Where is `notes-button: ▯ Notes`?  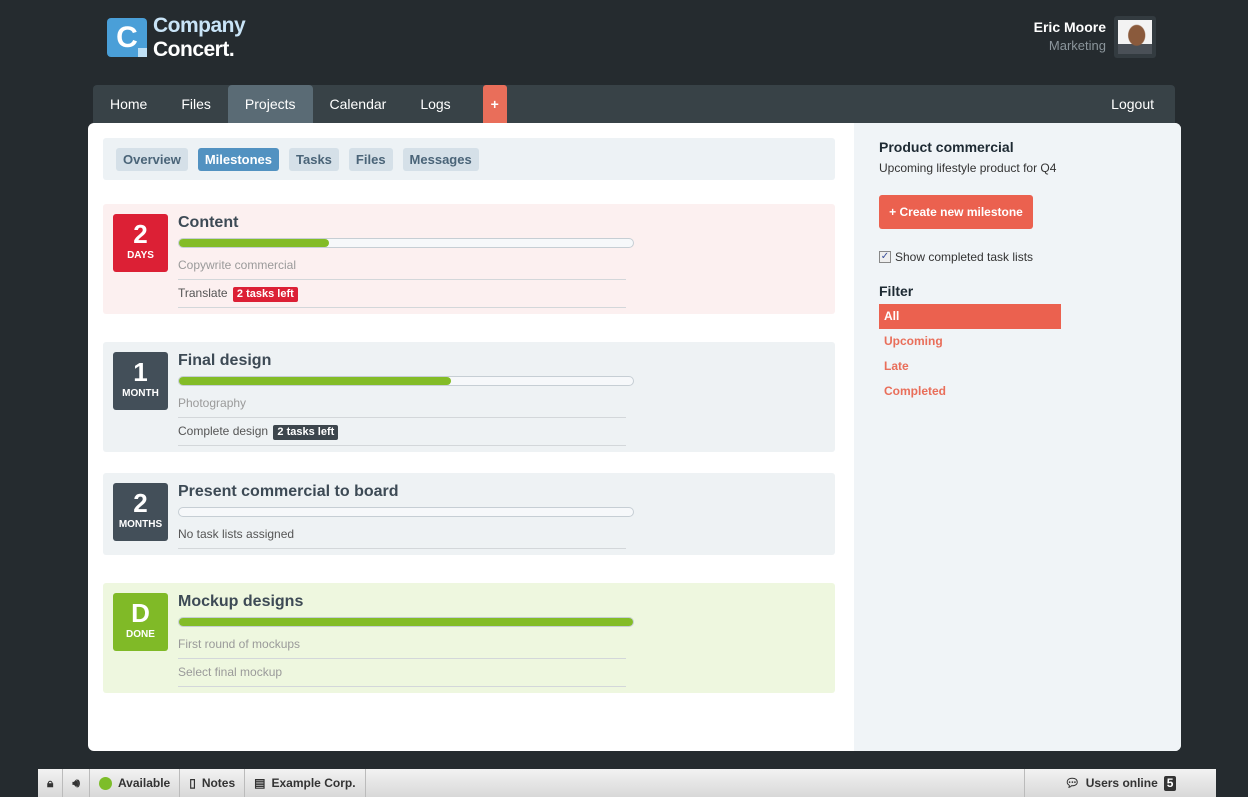 notes-button: ▯ Notes is located at coordinates (213, 783).